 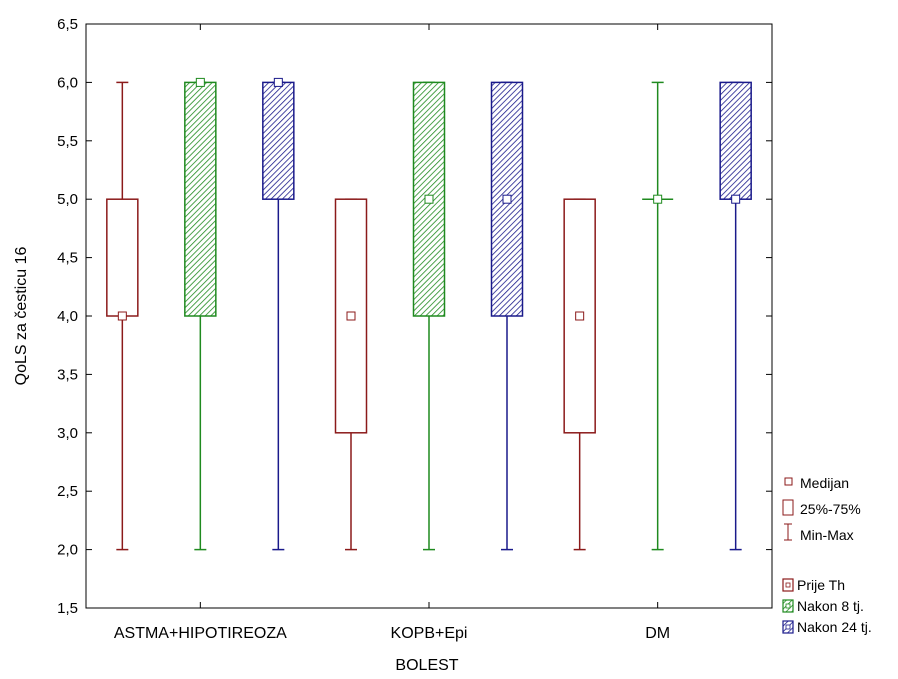 What do you see at coordinates (67, 258) in the screenshot?
I see `y-tick-label: 4,5` at bounding box center [67, 258].